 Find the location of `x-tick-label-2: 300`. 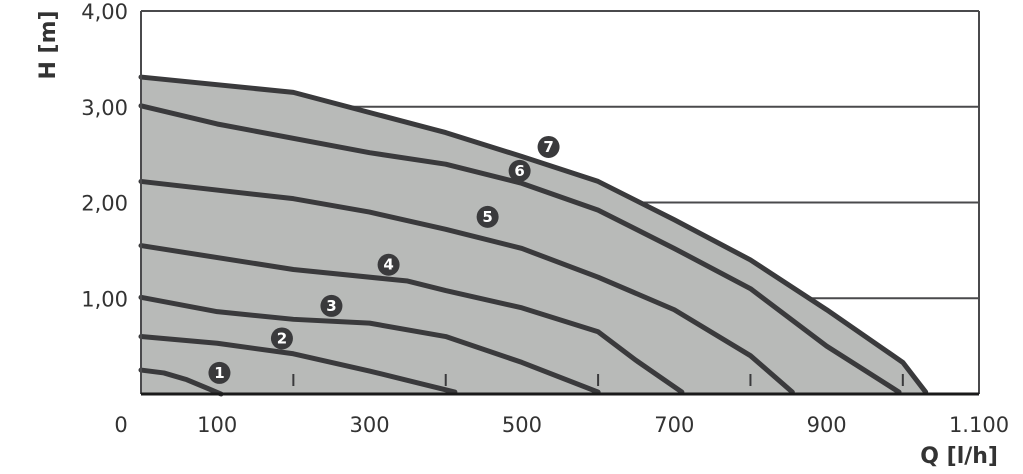

x-tick-label-2: 300 is located at coordinates (369, 425).